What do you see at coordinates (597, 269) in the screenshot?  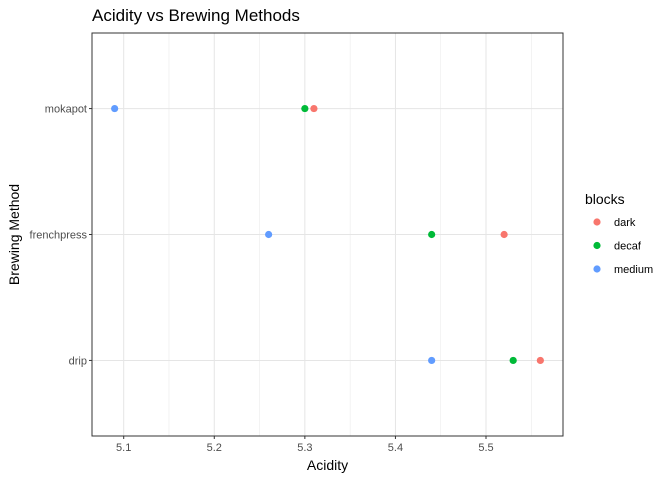 I see `legend-key-medium` at bounding box center [597, 269].